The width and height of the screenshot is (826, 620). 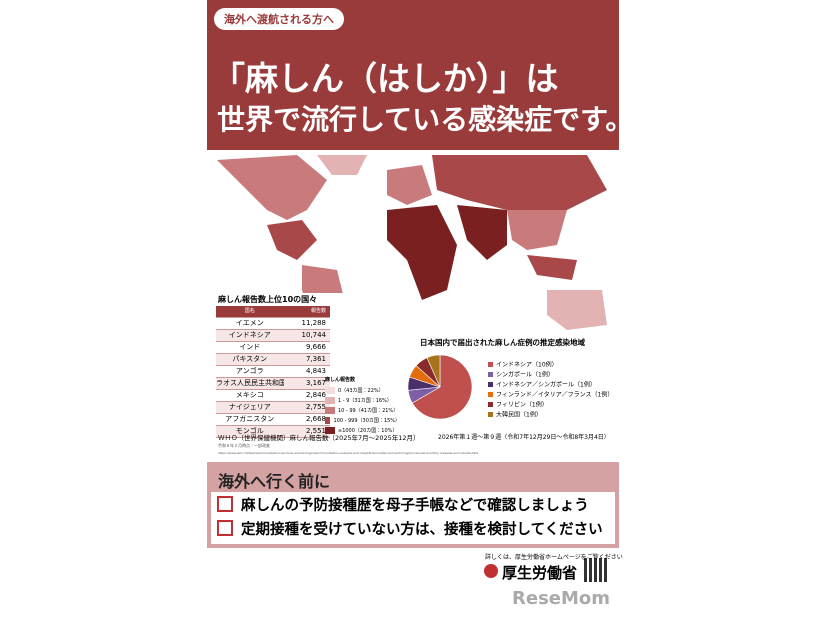 What do you see at coordinates (315, 371) in the screenshot?
I see `table-cell: 4,843` at bounding box center [315, 371].